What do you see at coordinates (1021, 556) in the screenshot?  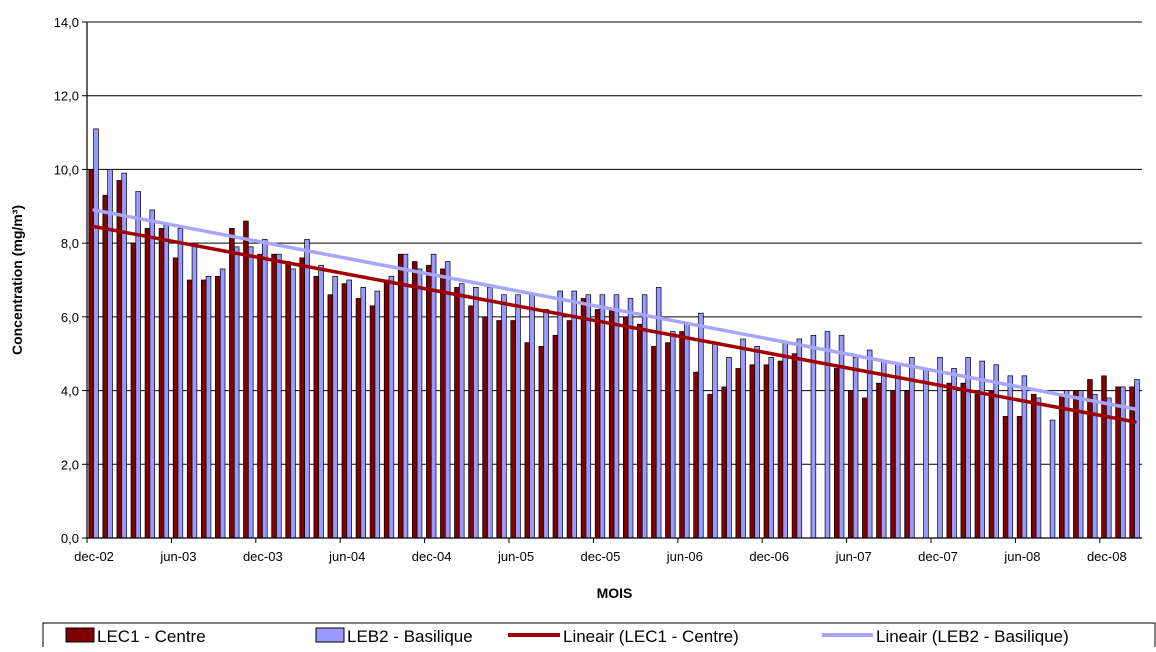 I see `x-tick-label: jun-08` at bounding box center [1021, 556].